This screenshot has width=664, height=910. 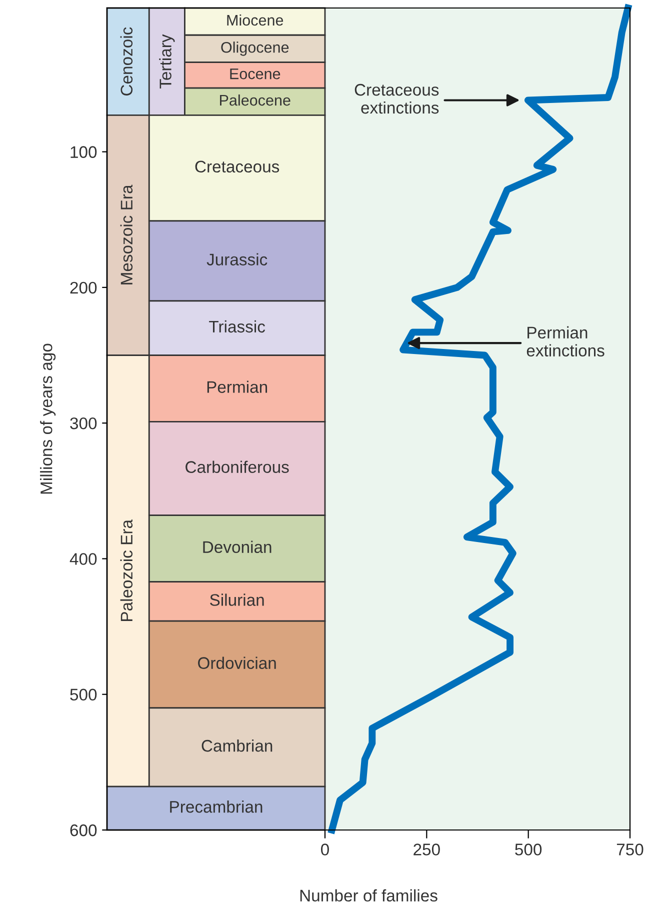 What do you see at coordinates (83, 694) in the screenshot?
I see `y-tick-label: 500` at bounding box center [83, 694].